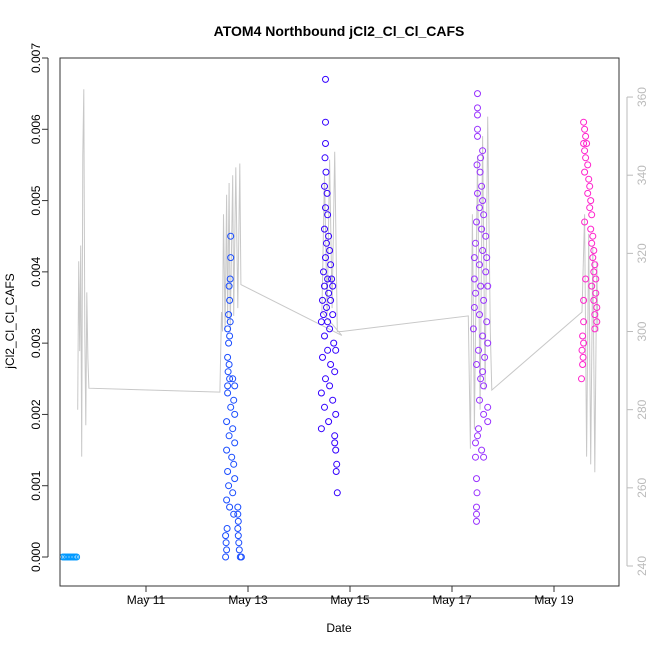  I want to click on x-tick-label: May 11, so click(146, 600).